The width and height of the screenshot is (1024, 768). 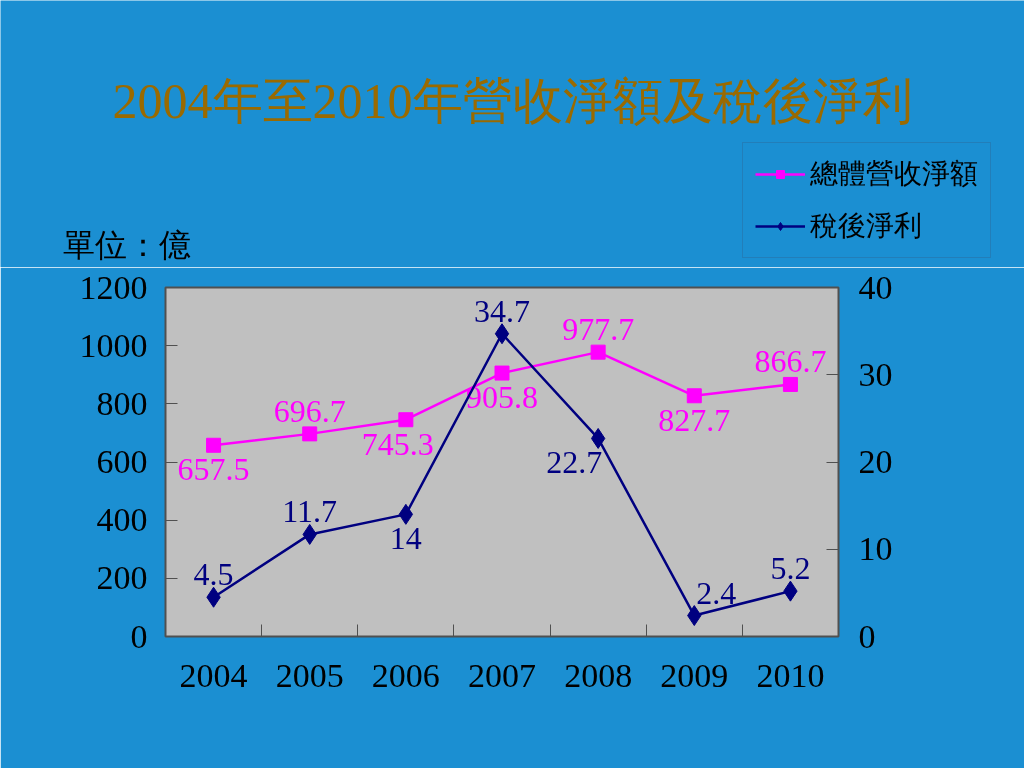 I want to click on y-tick-label: 200, so click(x=122, y=578).